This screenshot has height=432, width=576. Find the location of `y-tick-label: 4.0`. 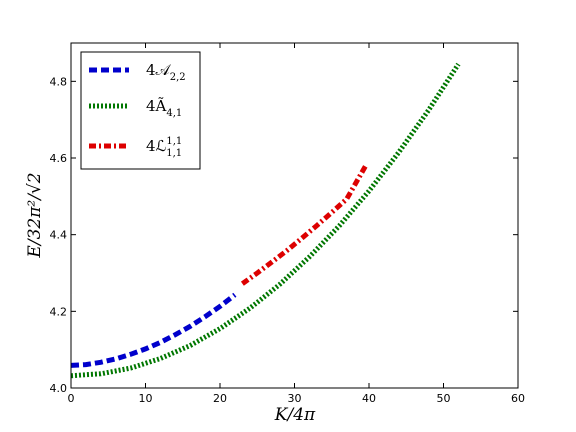

y-tick-label: 4.0 is located at coordinates (59, 388).